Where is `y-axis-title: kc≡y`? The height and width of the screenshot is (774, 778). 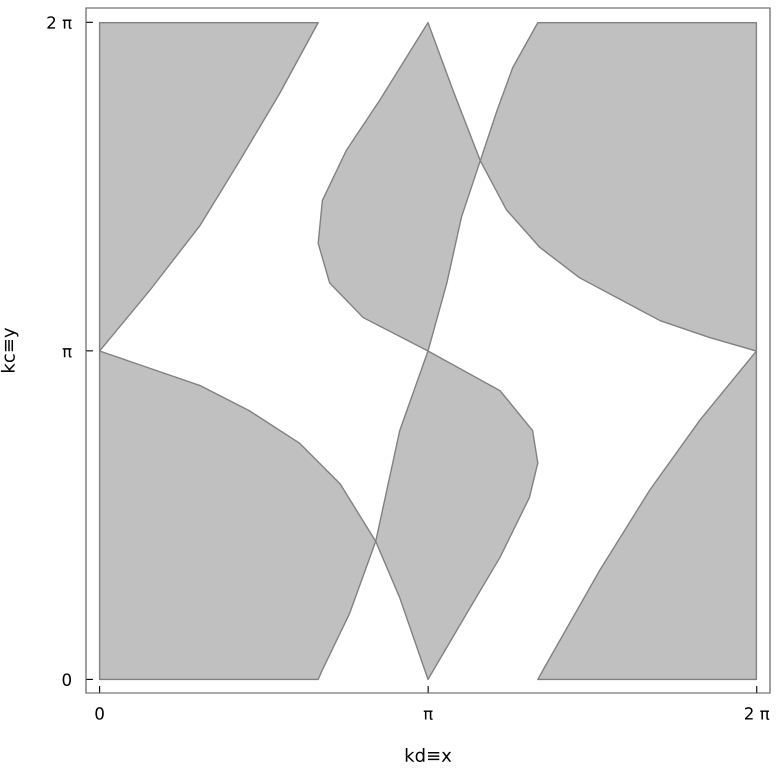
y-axis-title: kc≡y is located at coordinates (9, 350).